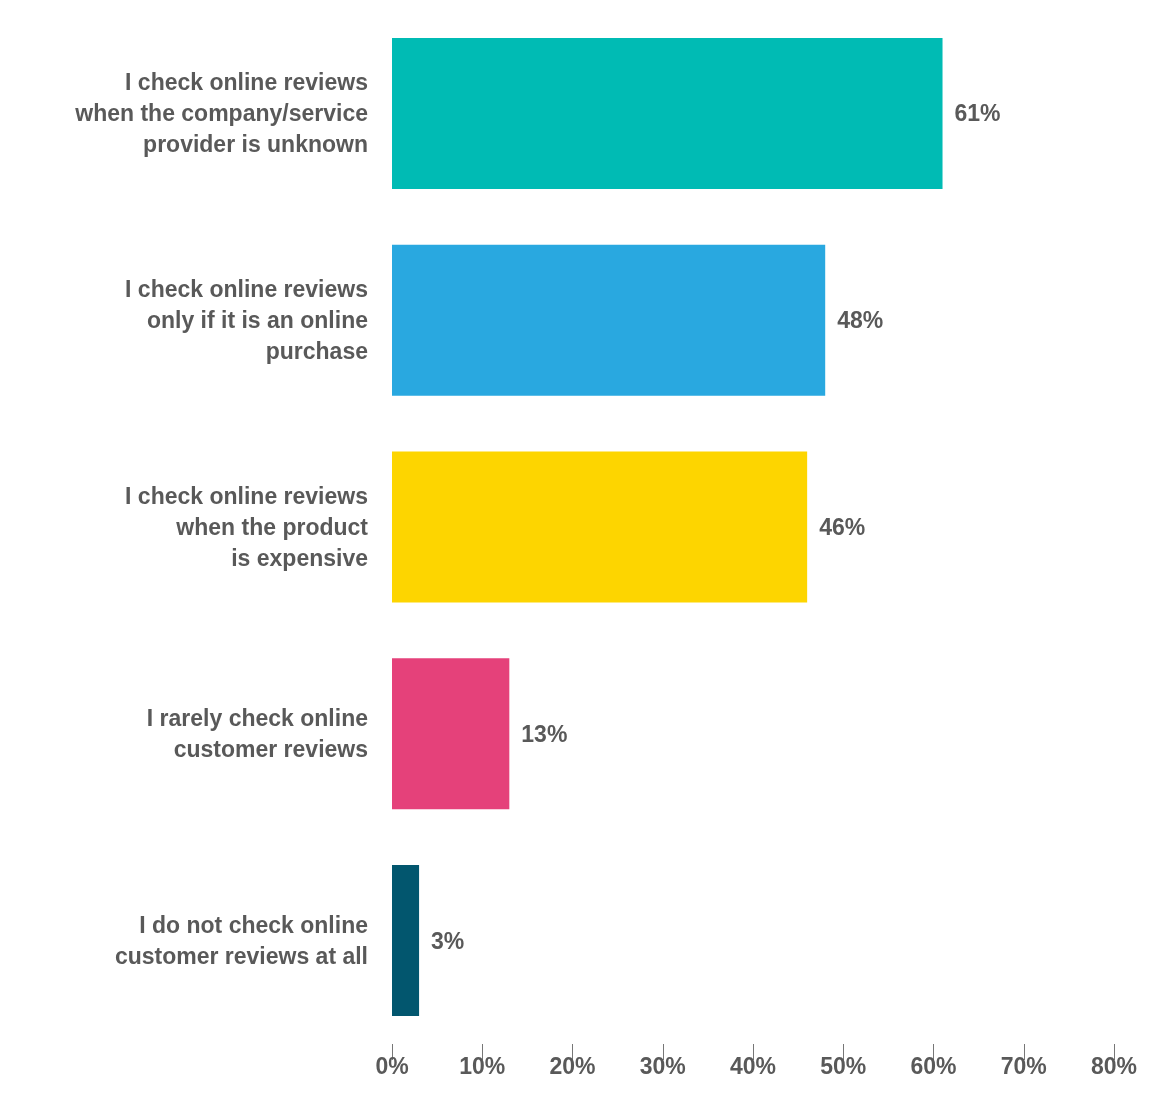 The width and height of the screenshot is (1163, 1106). What do you see at coordinates (662, 1065) in the screenshot?
I see `x-tick-label: 30%` at bounding box center [662, 1065].